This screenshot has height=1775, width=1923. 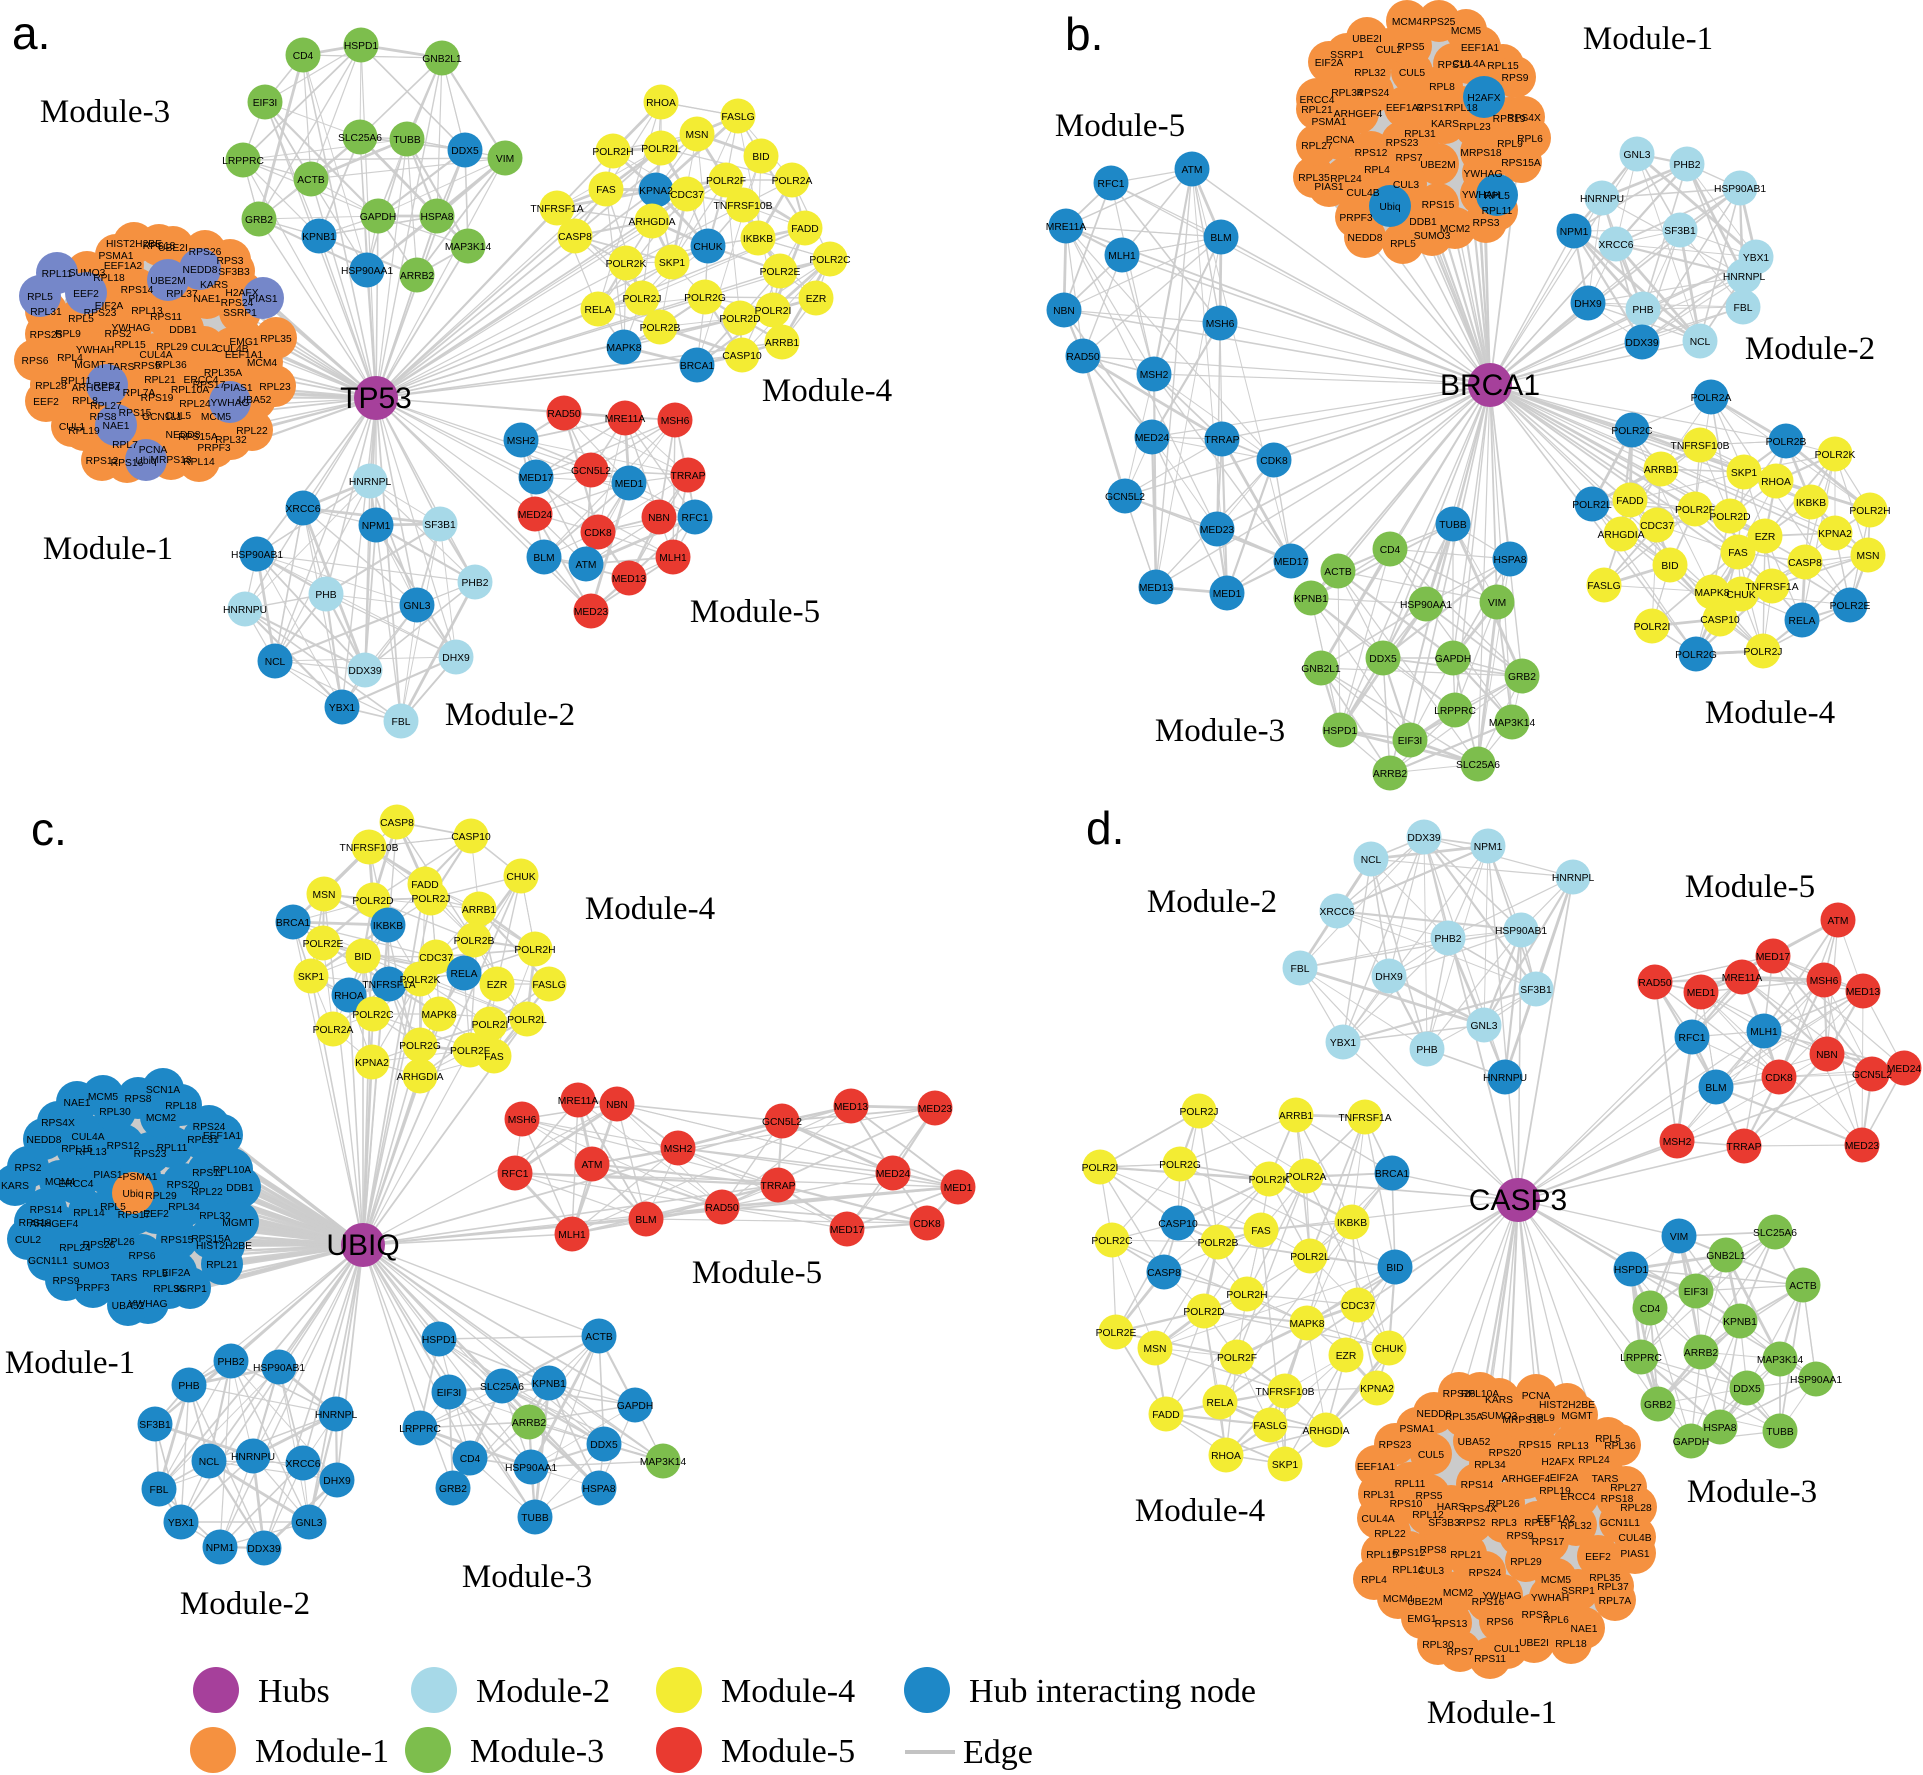 What do you see at coordinates (319, 237) in the screenshot?
I see `svg-text: KPNB1` at bounding box center [319, 237].